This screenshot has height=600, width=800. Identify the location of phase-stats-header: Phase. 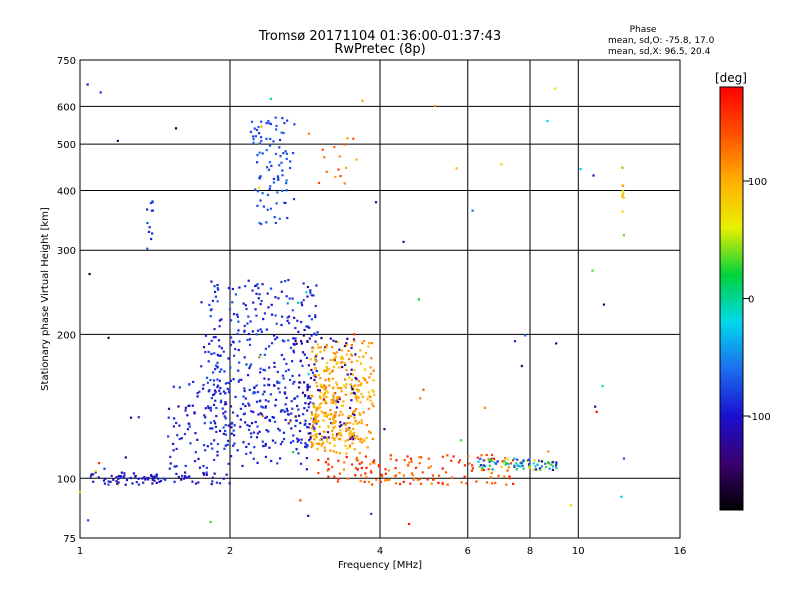
(643, 30).